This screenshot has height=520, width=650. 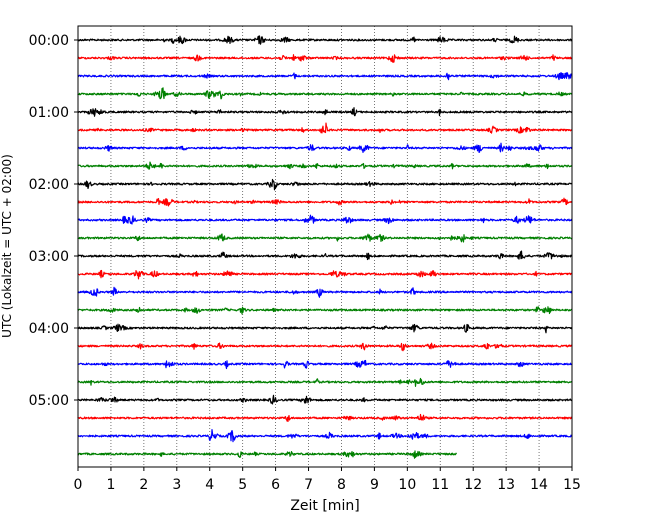 What do you see at coordinates (506, 485) in the screenshot?
I see `x-tick-label: 13` at bounding box center [506, 485].